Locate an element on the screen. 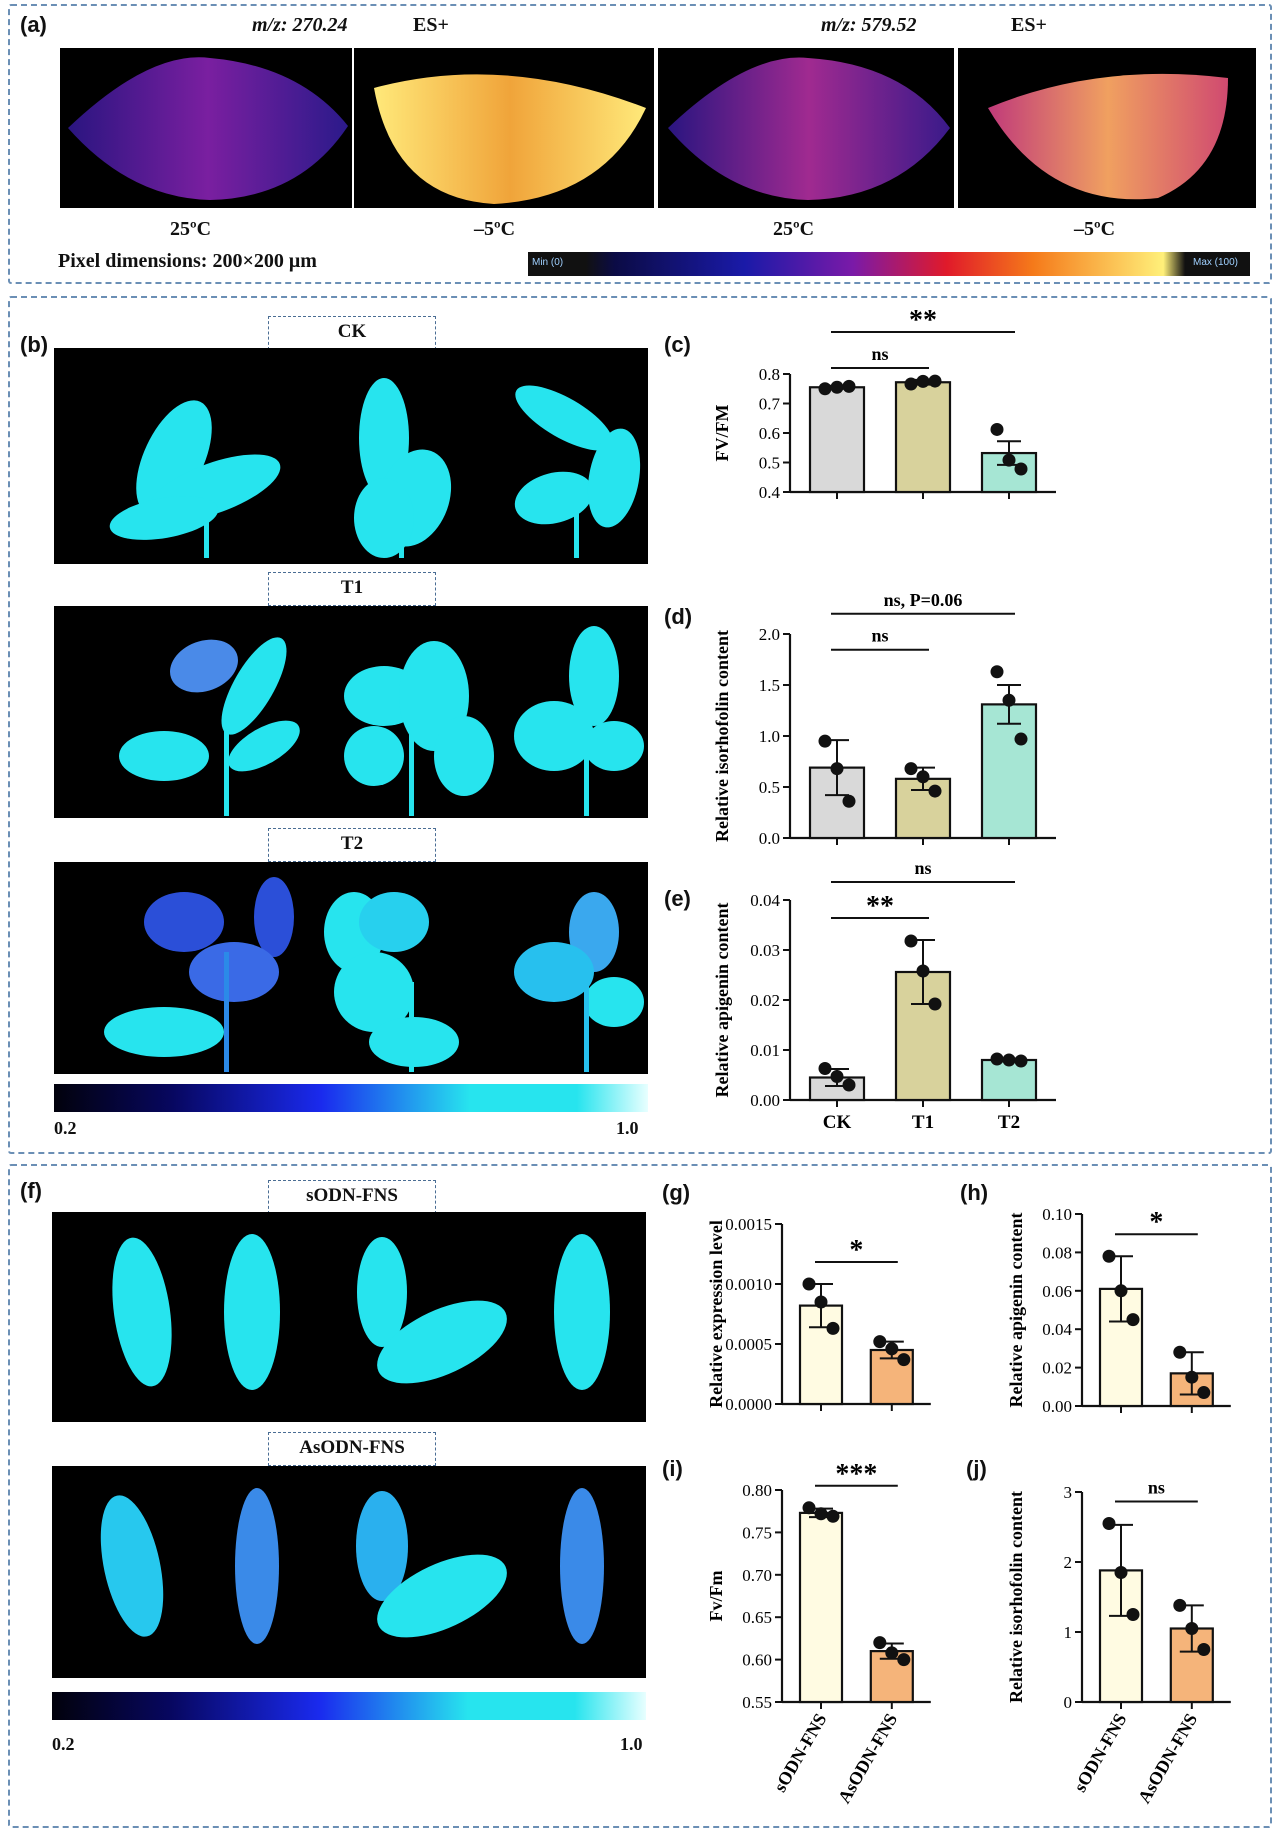 This screenshot has height=1834, width=1280. chart-c-sig-label-0: ns is located at coordinates (879, 354).